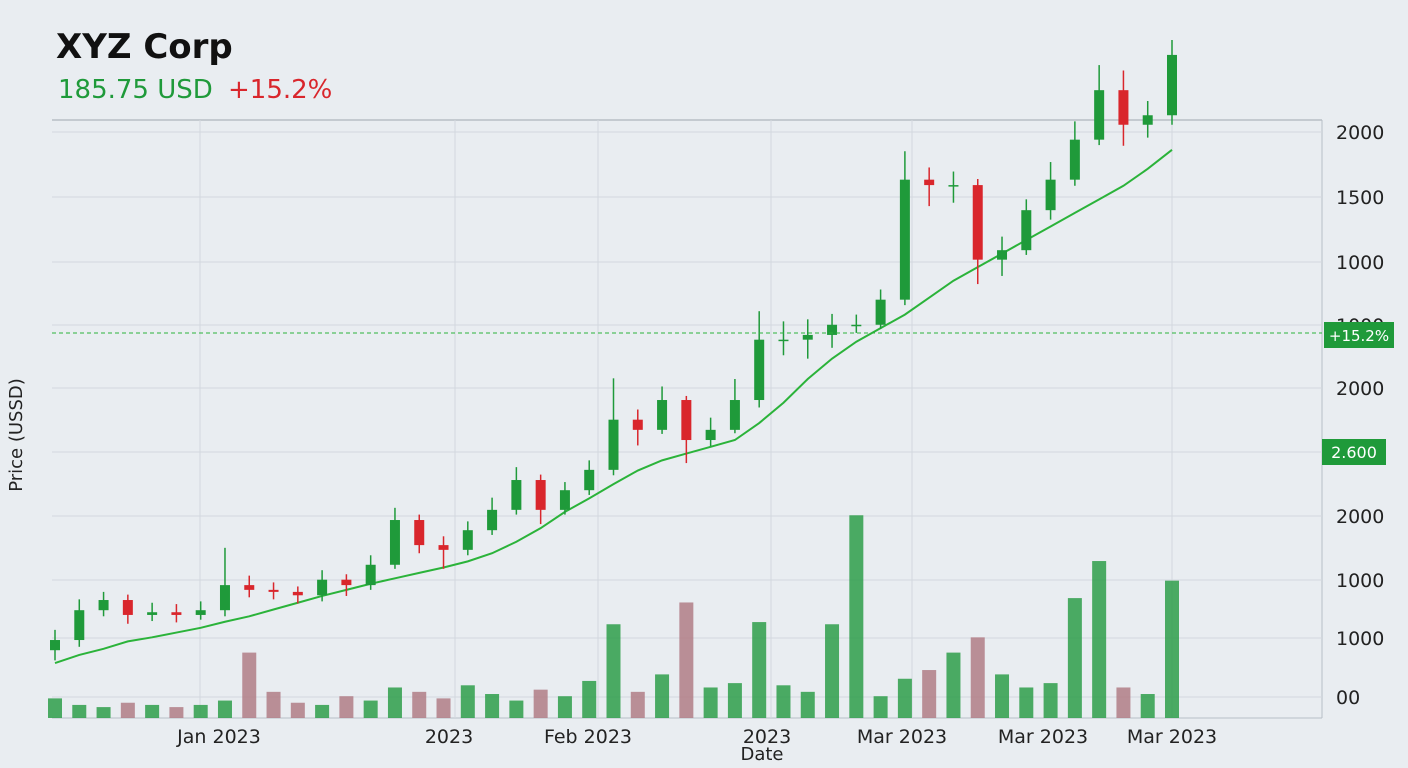 This screenshot has width=1408, height=768. Describe the element at coordinates (1360, 389) in the screenshot. I see `right-axis-label: 2000` at that location.